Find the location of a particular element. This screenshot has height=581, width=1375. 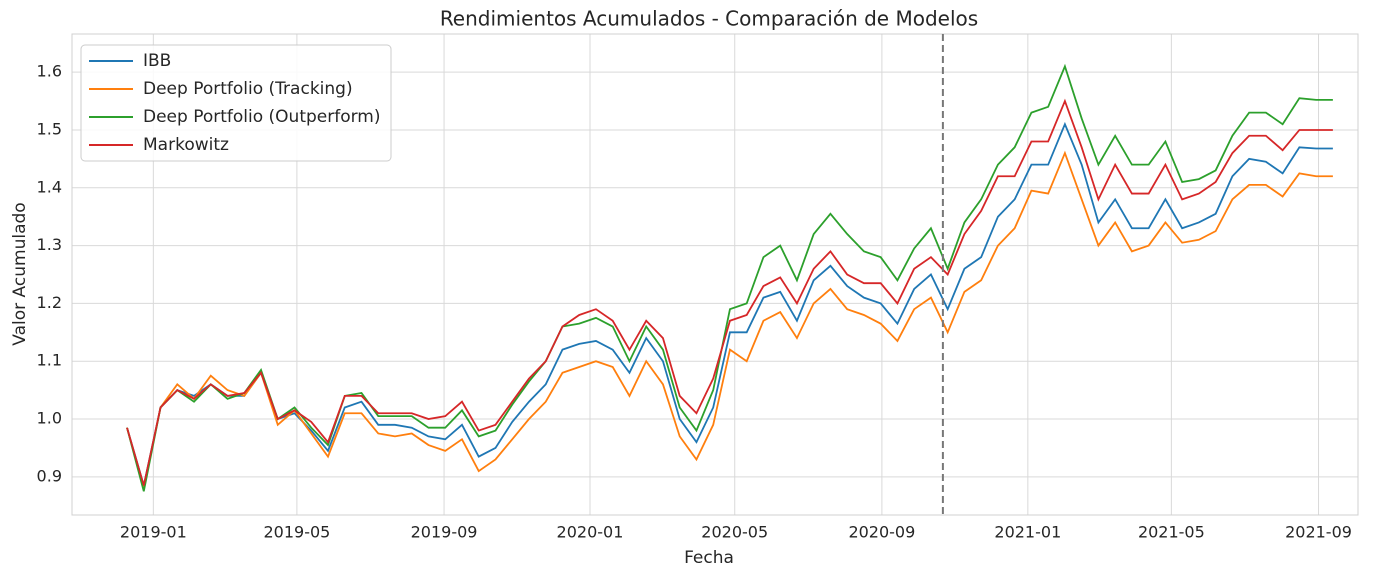

x-tick-label: 2020-05 is located at coordinates (734, 532).